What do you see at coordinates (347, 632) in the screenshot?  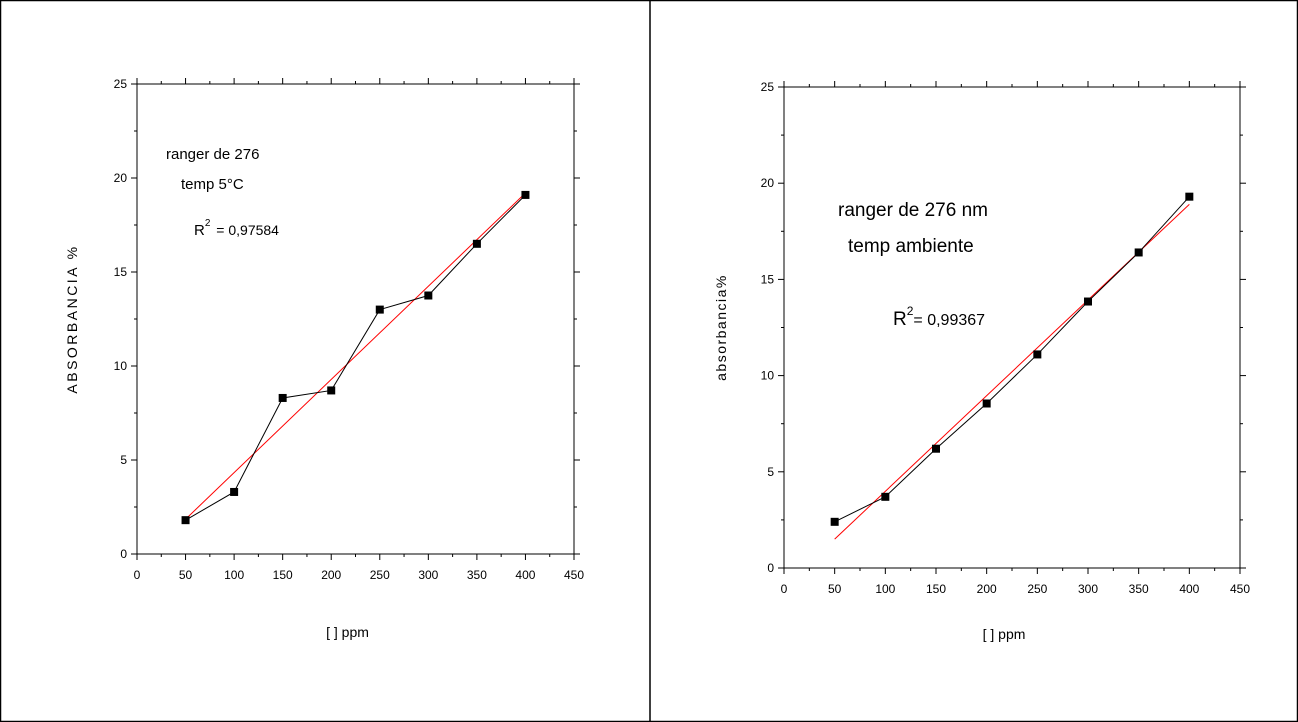 I see `x-axis-title-left: [ ] ppm` at bounding box center [347, 632].